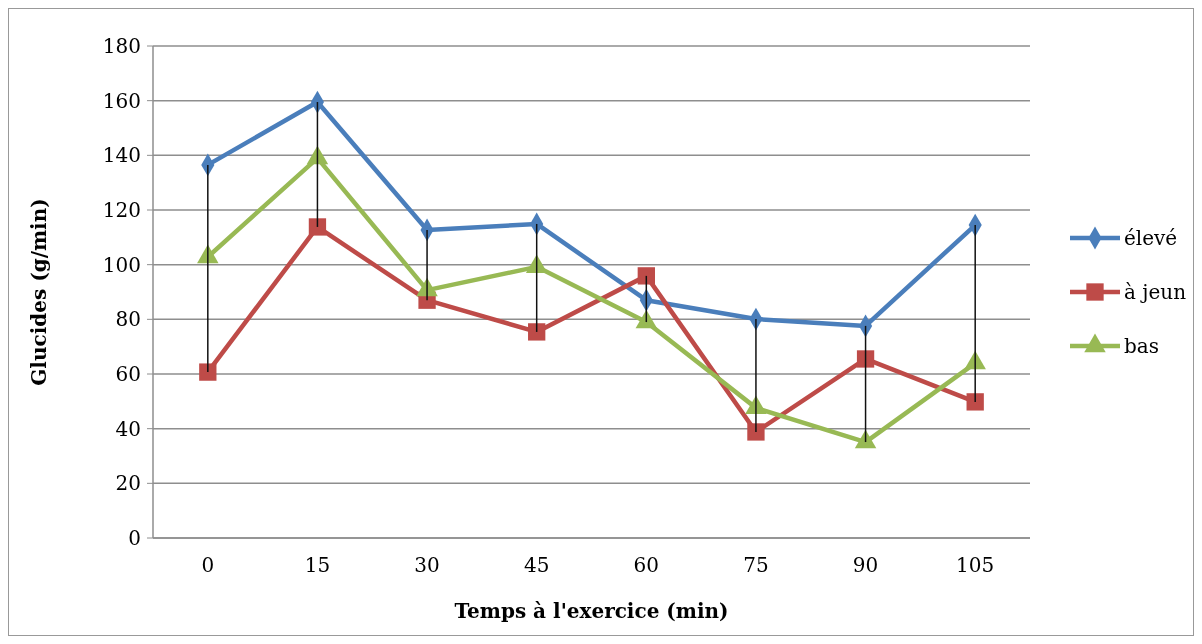 The height and width of the screenshot is (644, 1202). Describe the element at coordinates (975, 565) in the screenshot. I see `x-tick-label: 105` at that location.